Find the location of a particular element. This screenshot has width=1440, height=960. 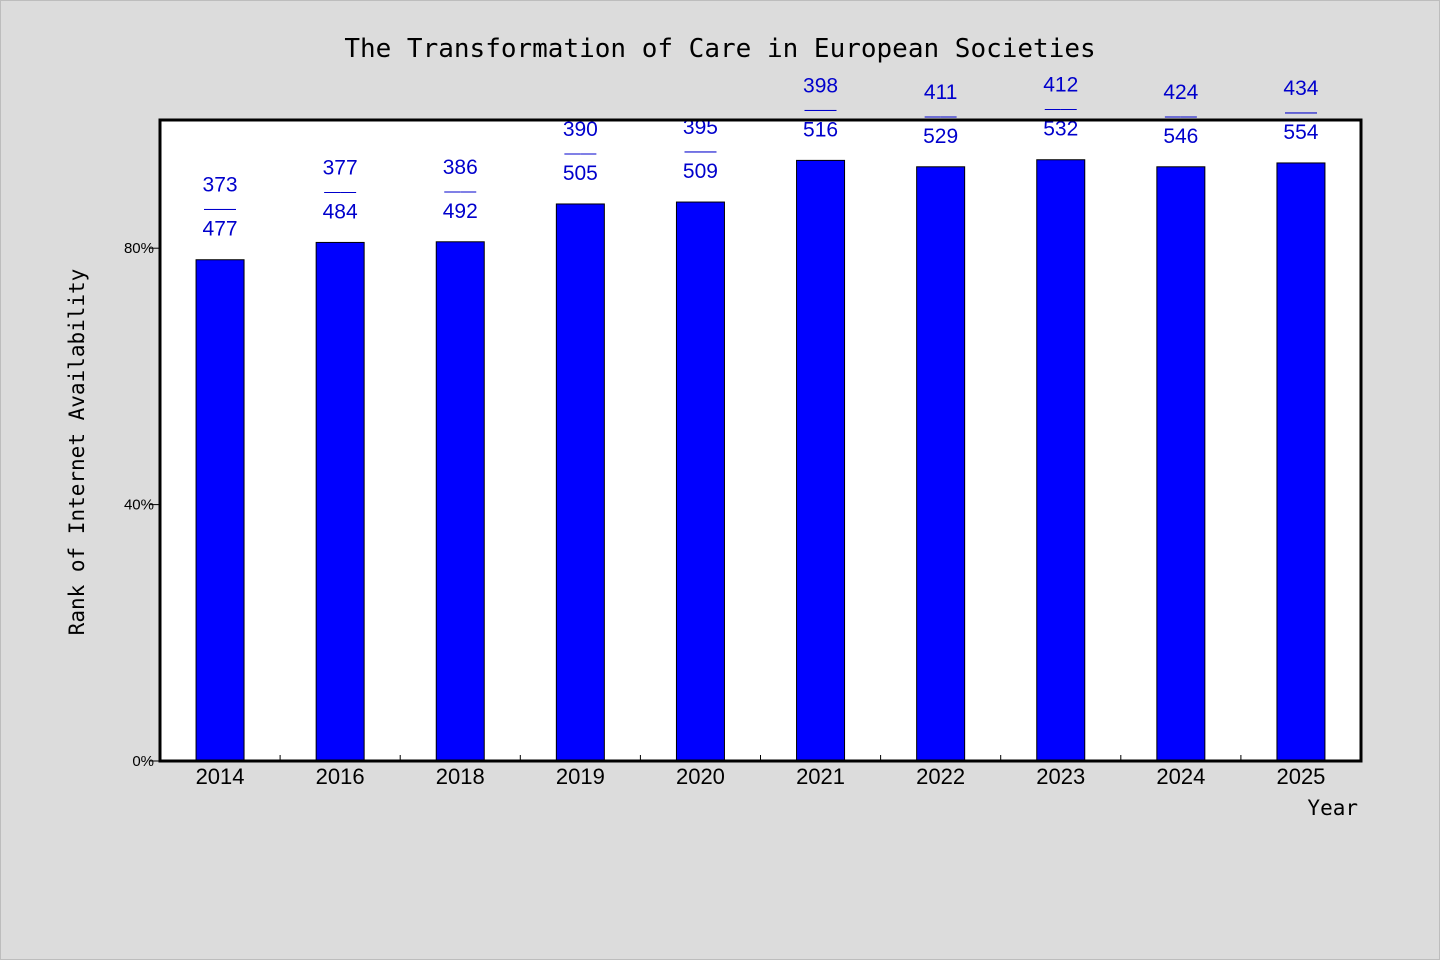

bar-2019 is located at coordinates (580, 482).